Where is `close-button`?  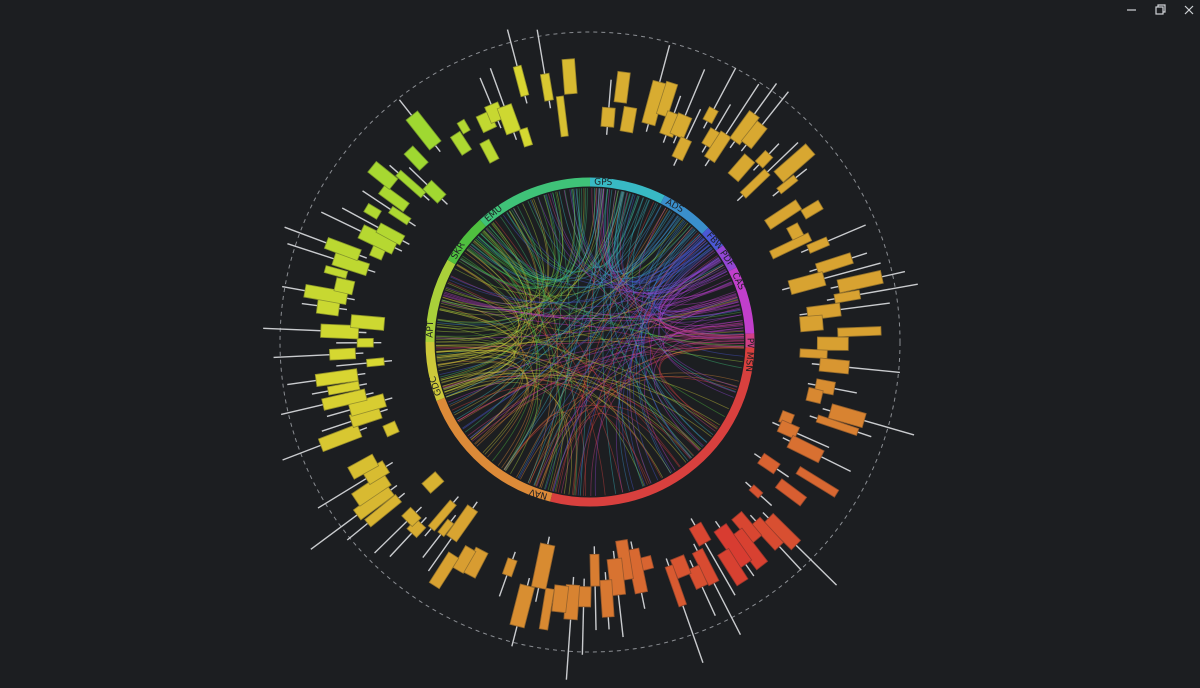
close-button is located at coordinates (1189, 10).